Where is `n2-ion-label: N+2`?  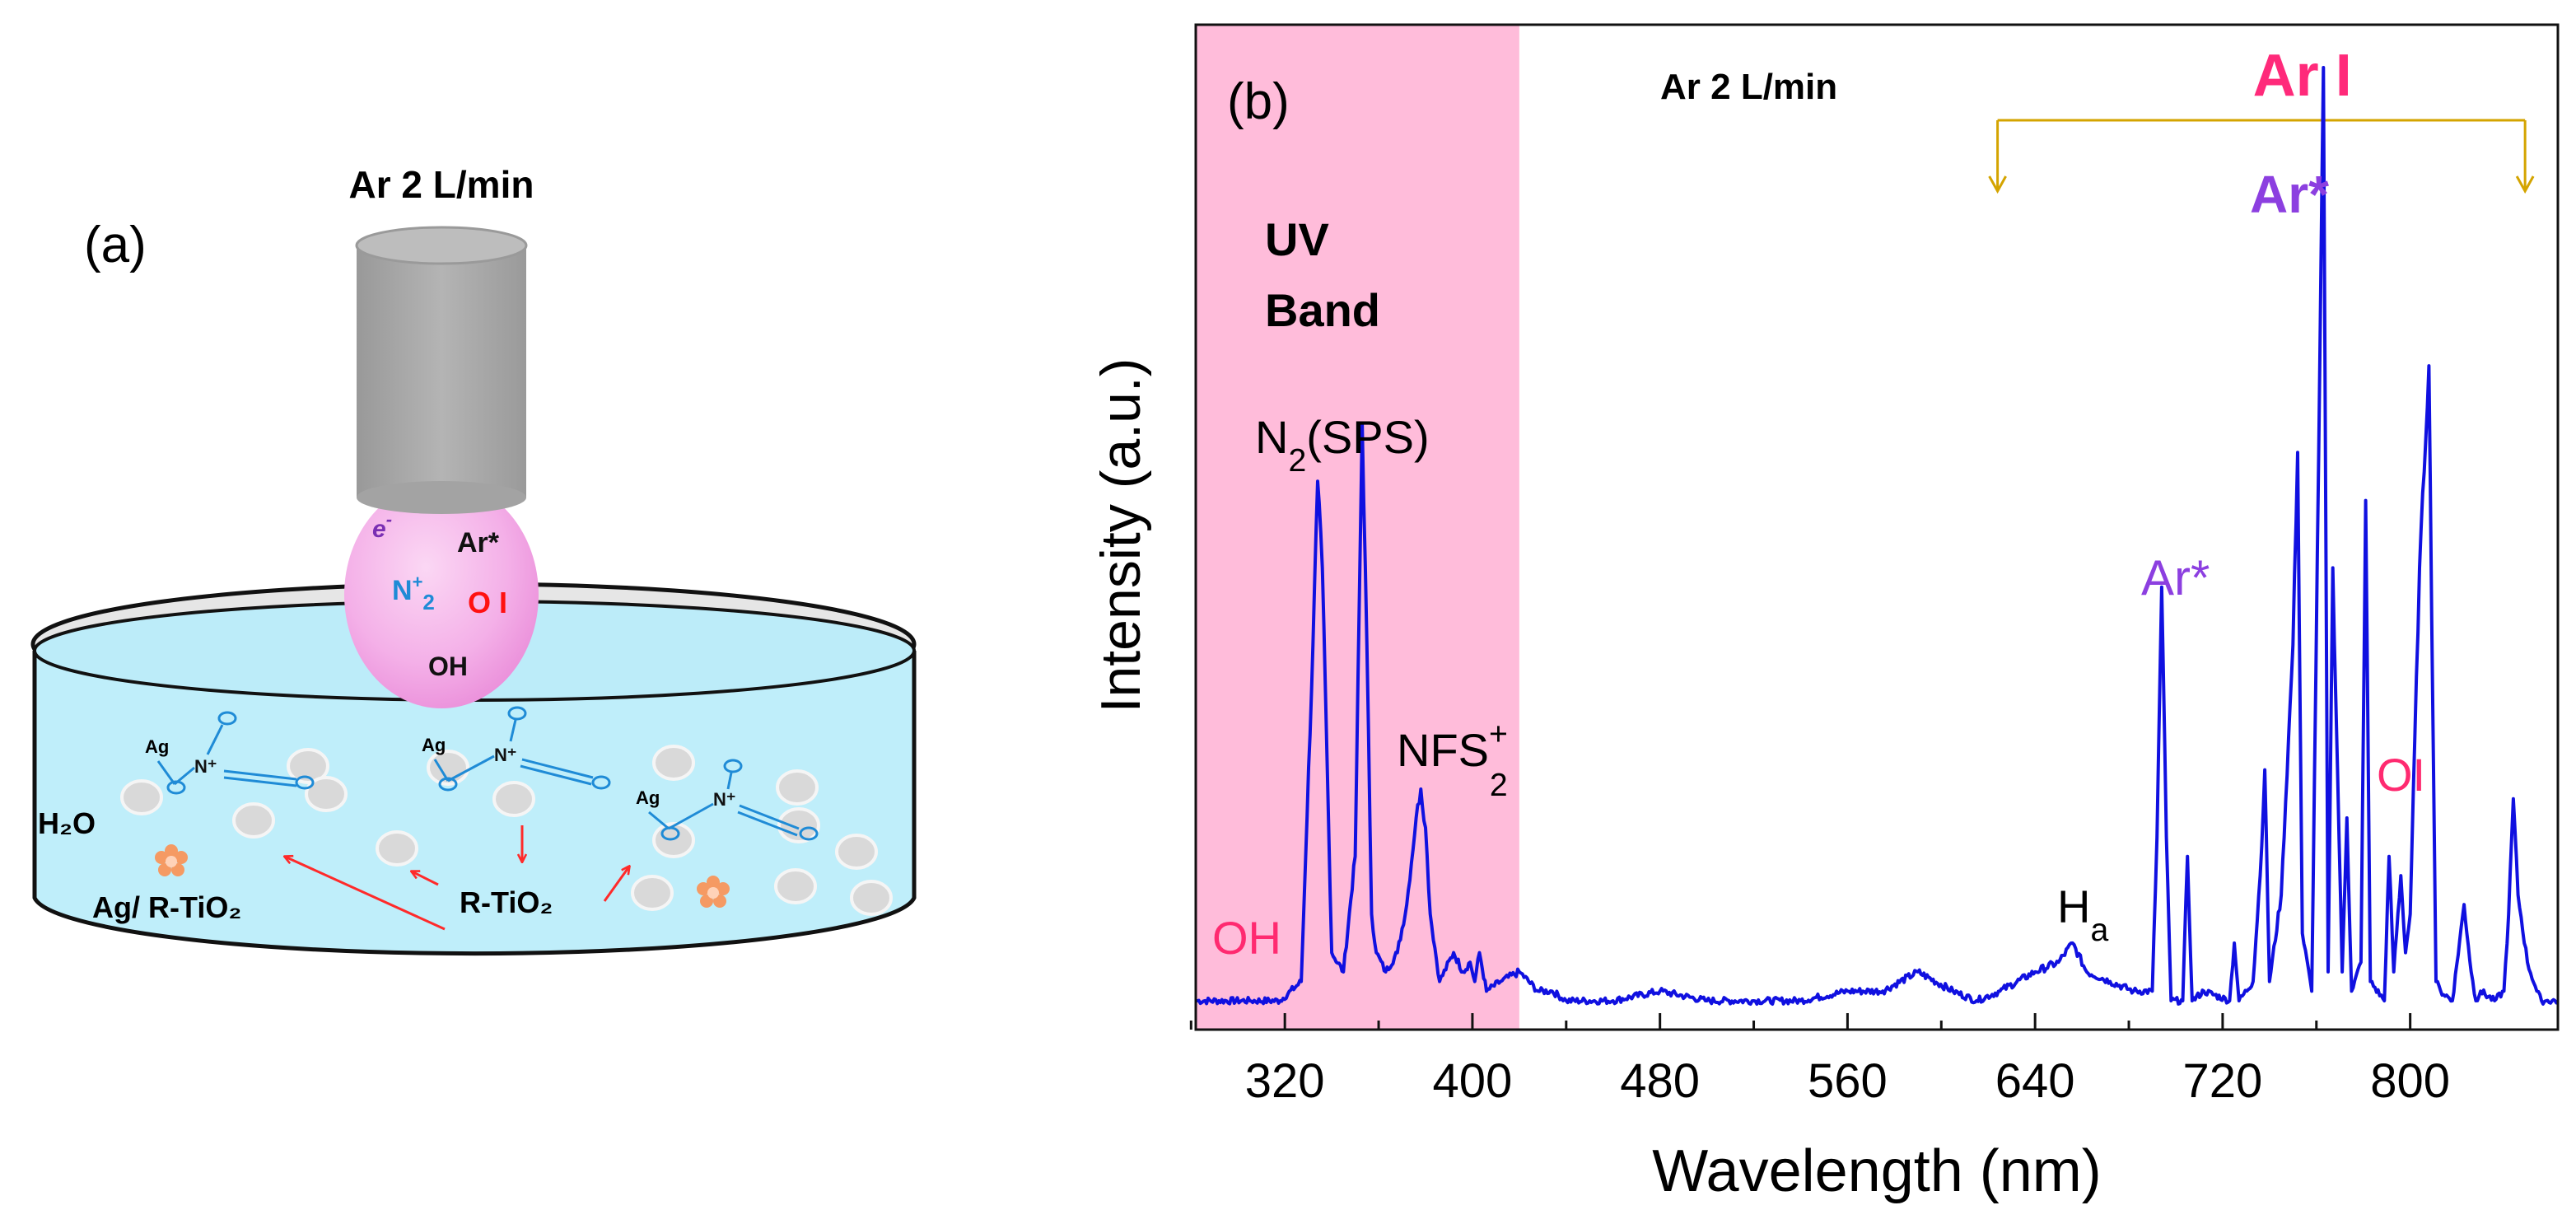
n2-ion-label: N+2 is located at coordinates (413, 593).